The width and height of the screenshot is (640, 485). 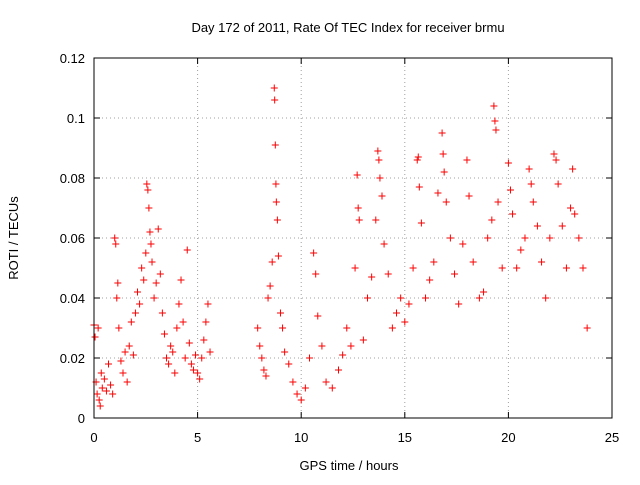 I want to click on x-tick-label: 15, so click(x=405, y=437).